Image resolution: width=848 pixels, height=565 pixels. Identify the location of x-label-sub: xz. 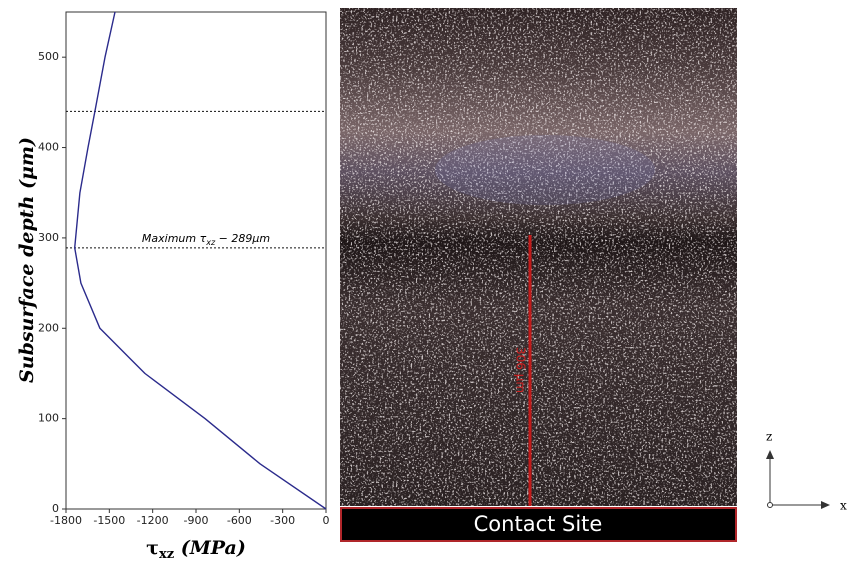
(166, 554).